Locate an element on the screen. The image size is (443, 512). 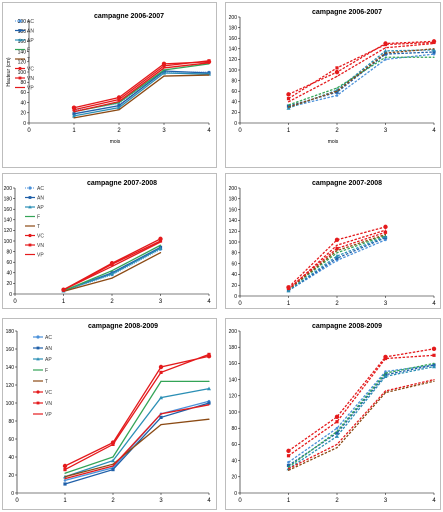
legend-label: T is located at coordinates (28, 60).